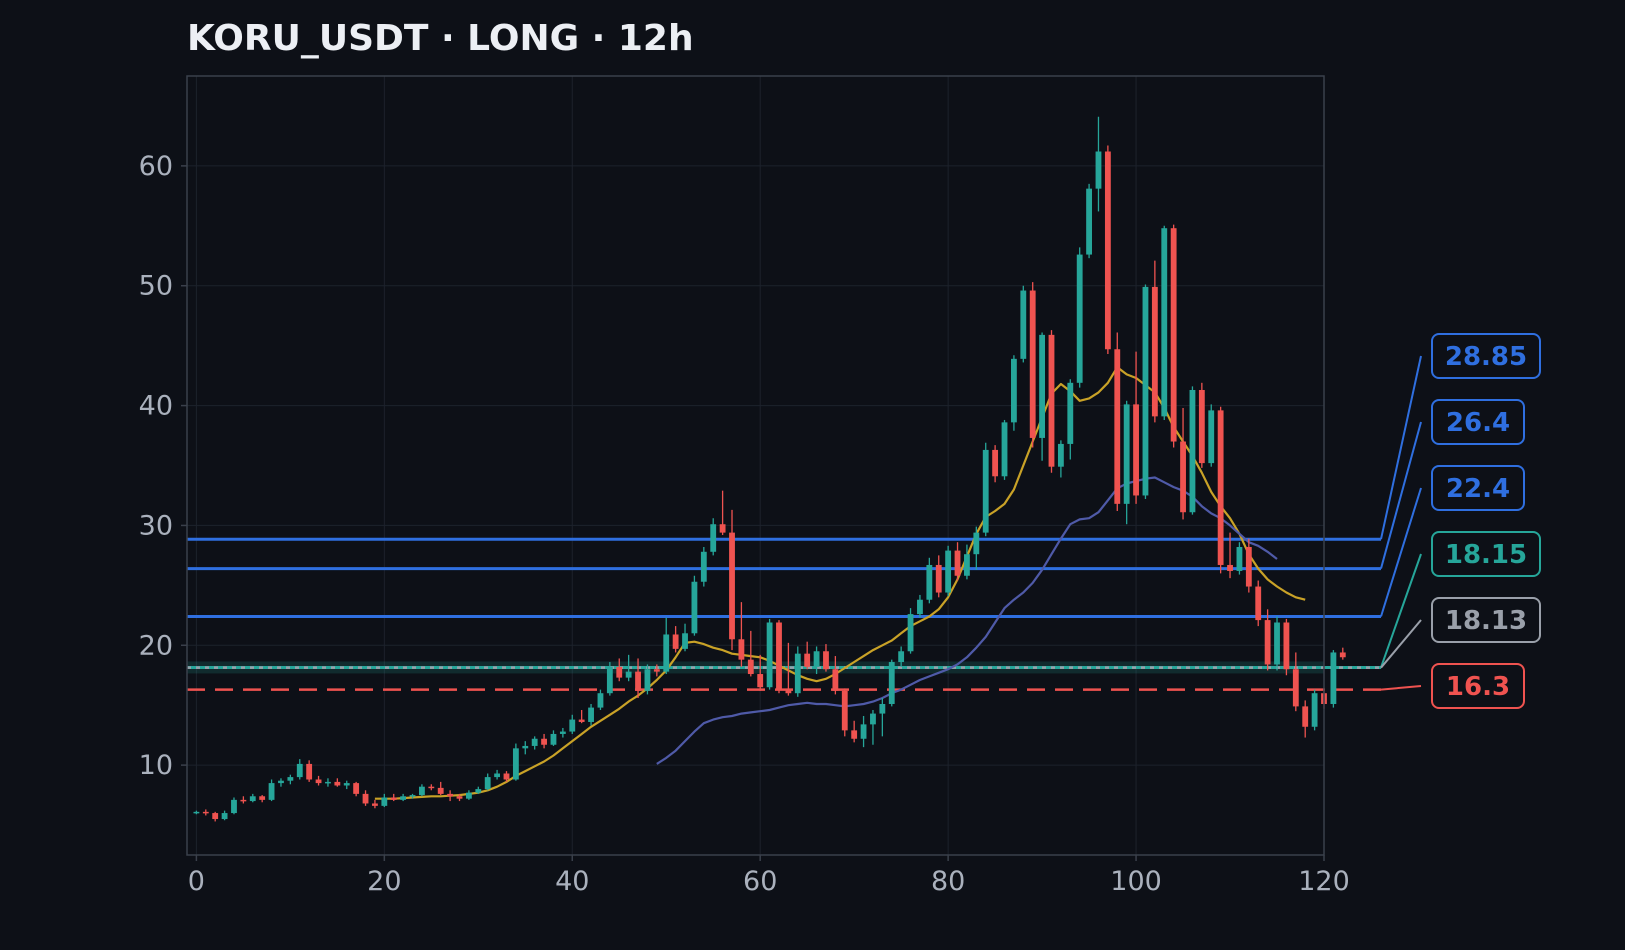 This screenshot has height=950, width=1625. What do you see at coordinates (156, 286) in the screenshot?
I see `y-tick-label: 50` at bounding box center [156, 286].